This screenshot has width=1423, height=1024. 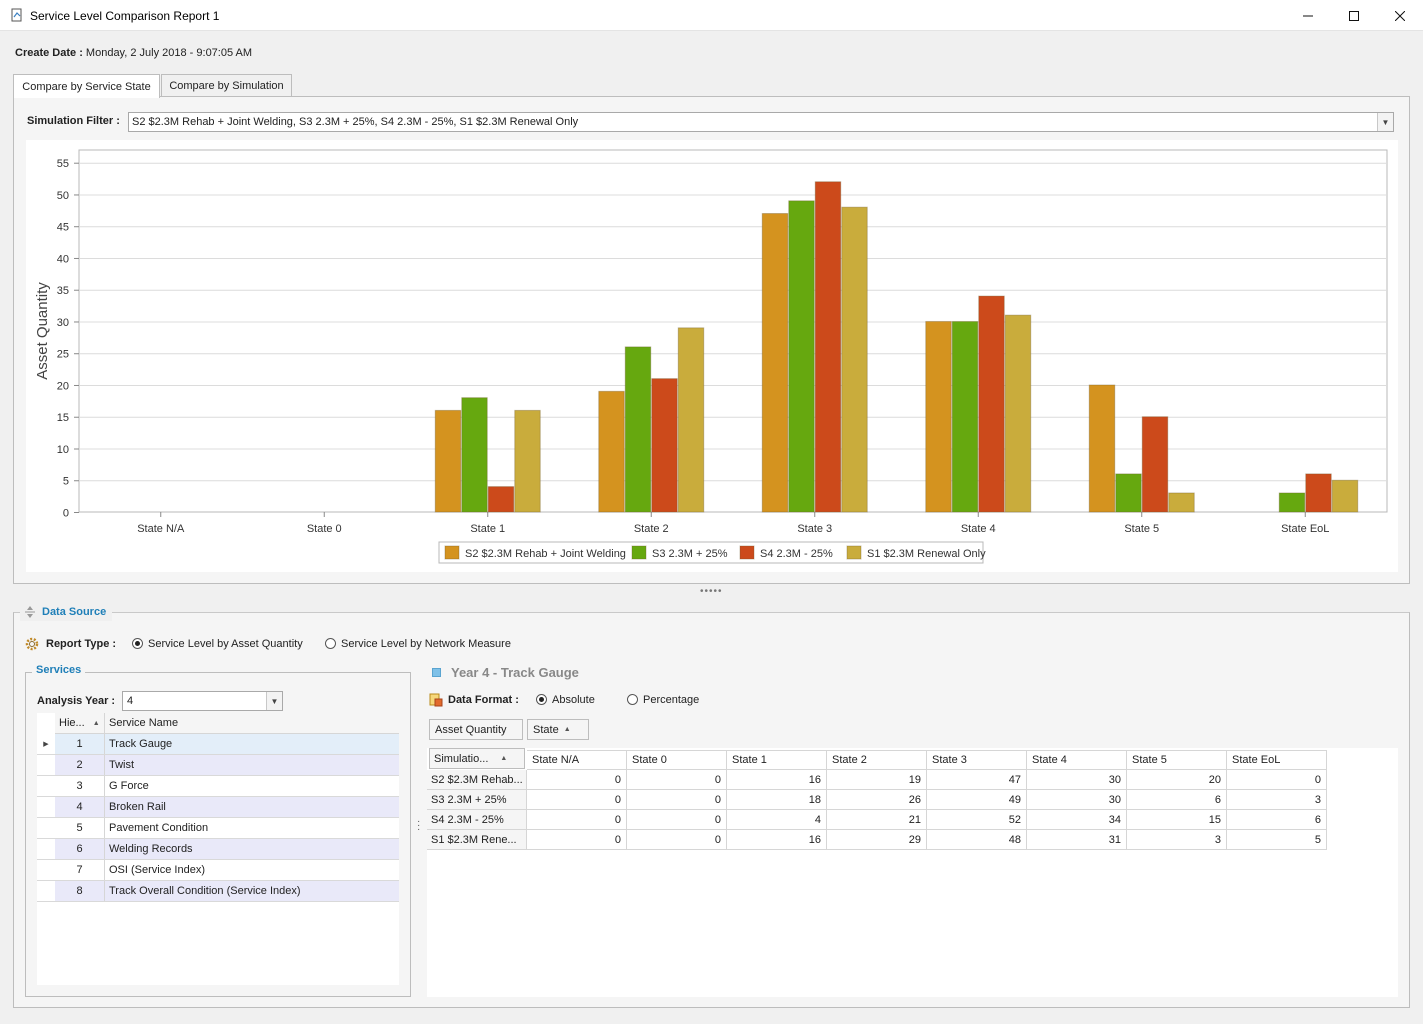 What do you see at coordinates (1277, 760) in the screenshot?
I see `pivot-column-header: State EoL` at bounding box center [1277, 760].